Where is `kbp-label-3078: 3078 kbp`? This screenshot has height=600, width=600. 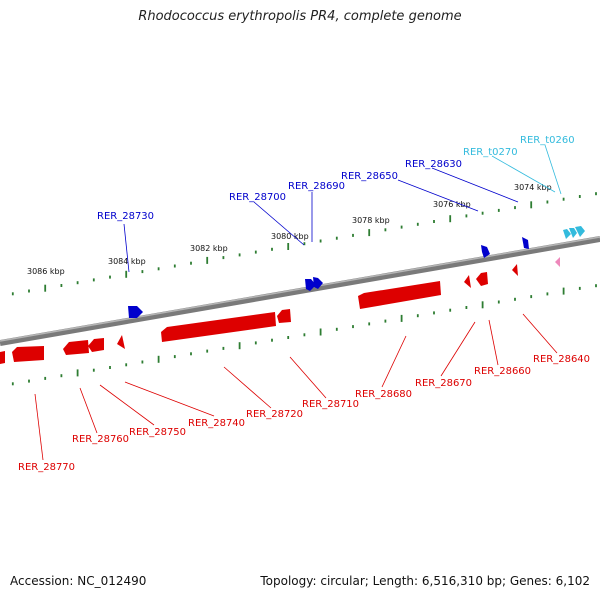
kbp-label-3078: 3078 kbp is located at coordinates (371, 220).